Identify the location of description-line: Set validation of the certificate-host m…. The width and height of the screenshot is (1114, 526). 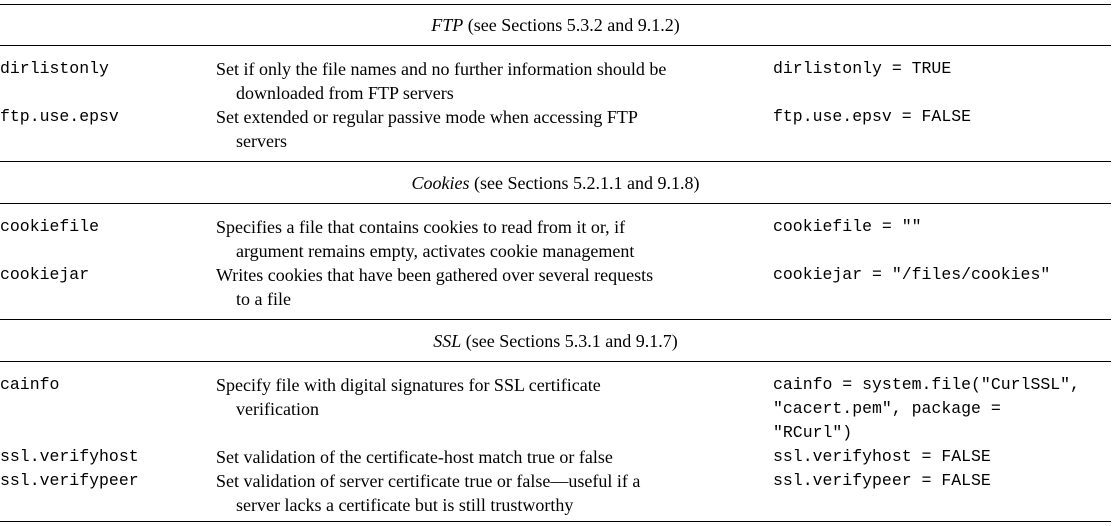
(414, 457).